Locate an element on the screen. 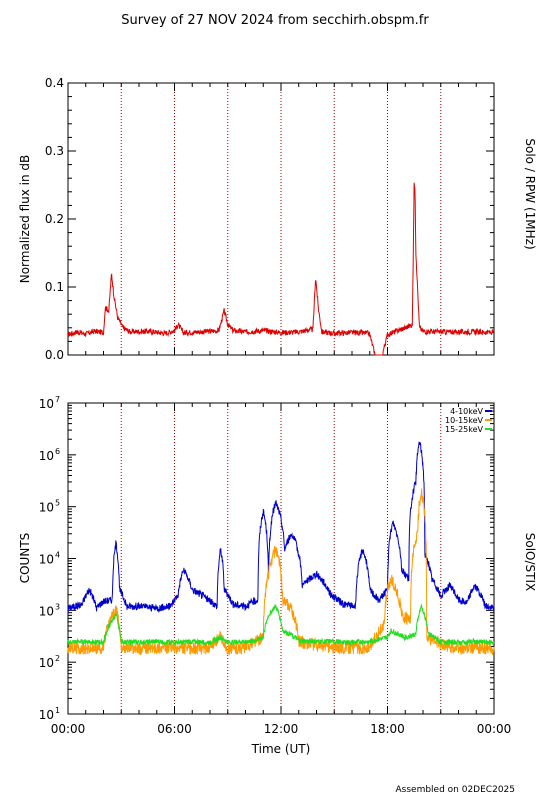 Image resolution: width=550 pixels, height=805 pixels. stix-y-tick-exponent: 1 is located at coordinates (57, 710).